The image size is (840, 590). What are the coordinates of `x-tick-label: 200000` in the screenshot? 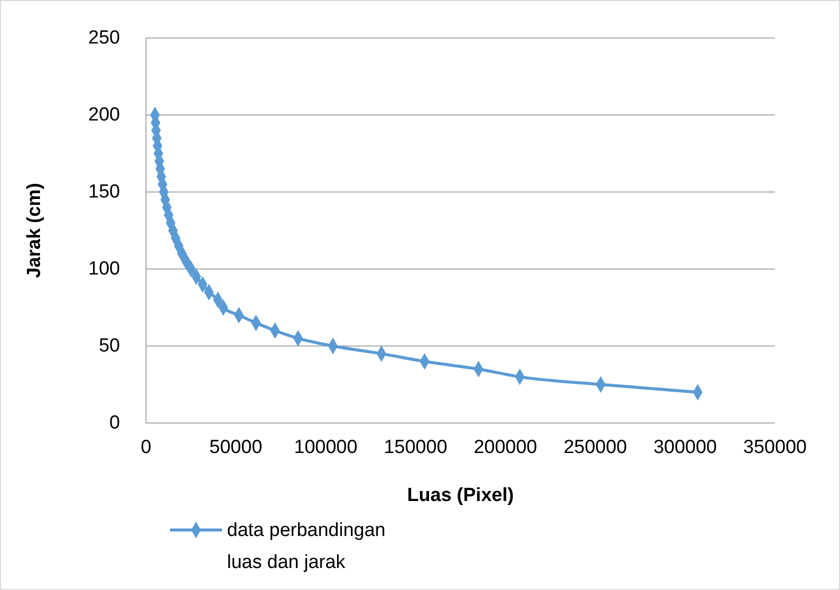 It's located at (506, 447).